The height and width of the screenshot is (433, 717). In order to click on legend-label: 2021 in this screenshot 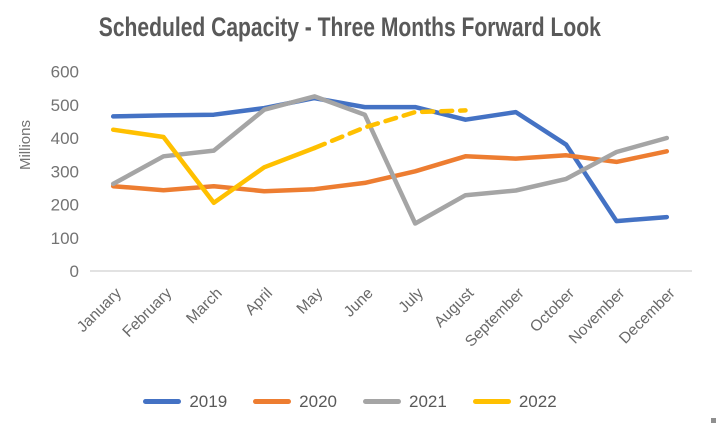, I will do `click(428, 401)`.